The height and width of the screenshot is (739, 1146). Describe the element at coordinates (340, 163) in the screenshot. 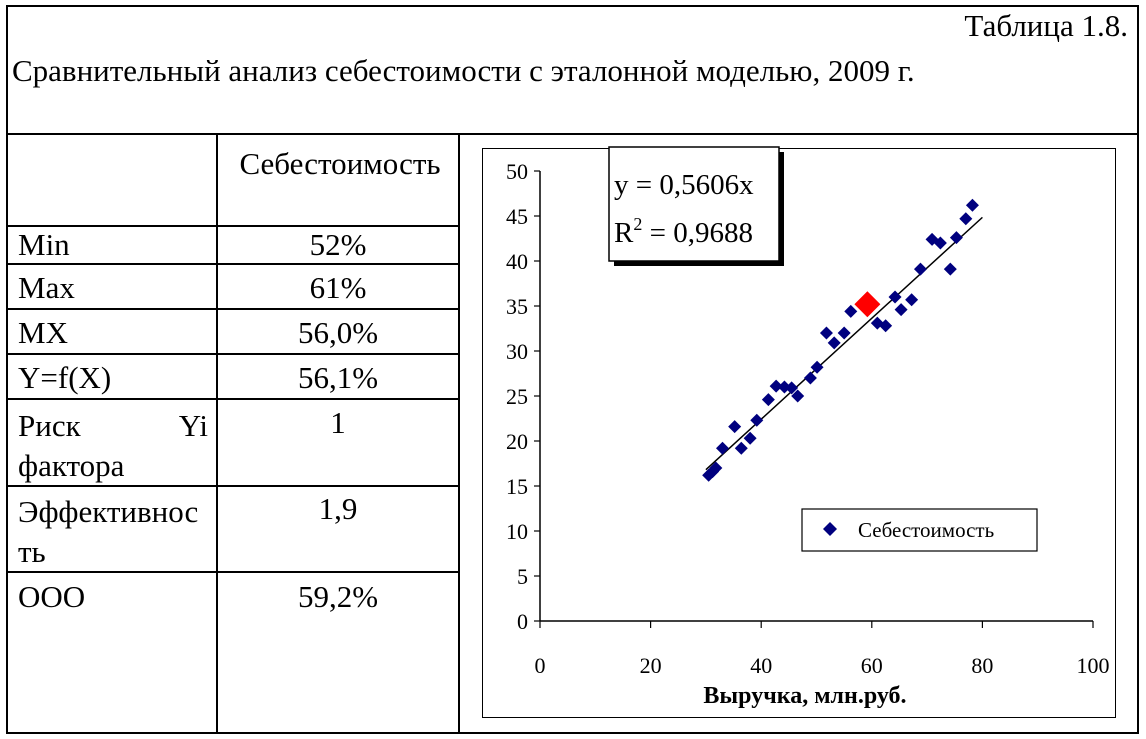

I see `column-header: Себестоимость` at that location.